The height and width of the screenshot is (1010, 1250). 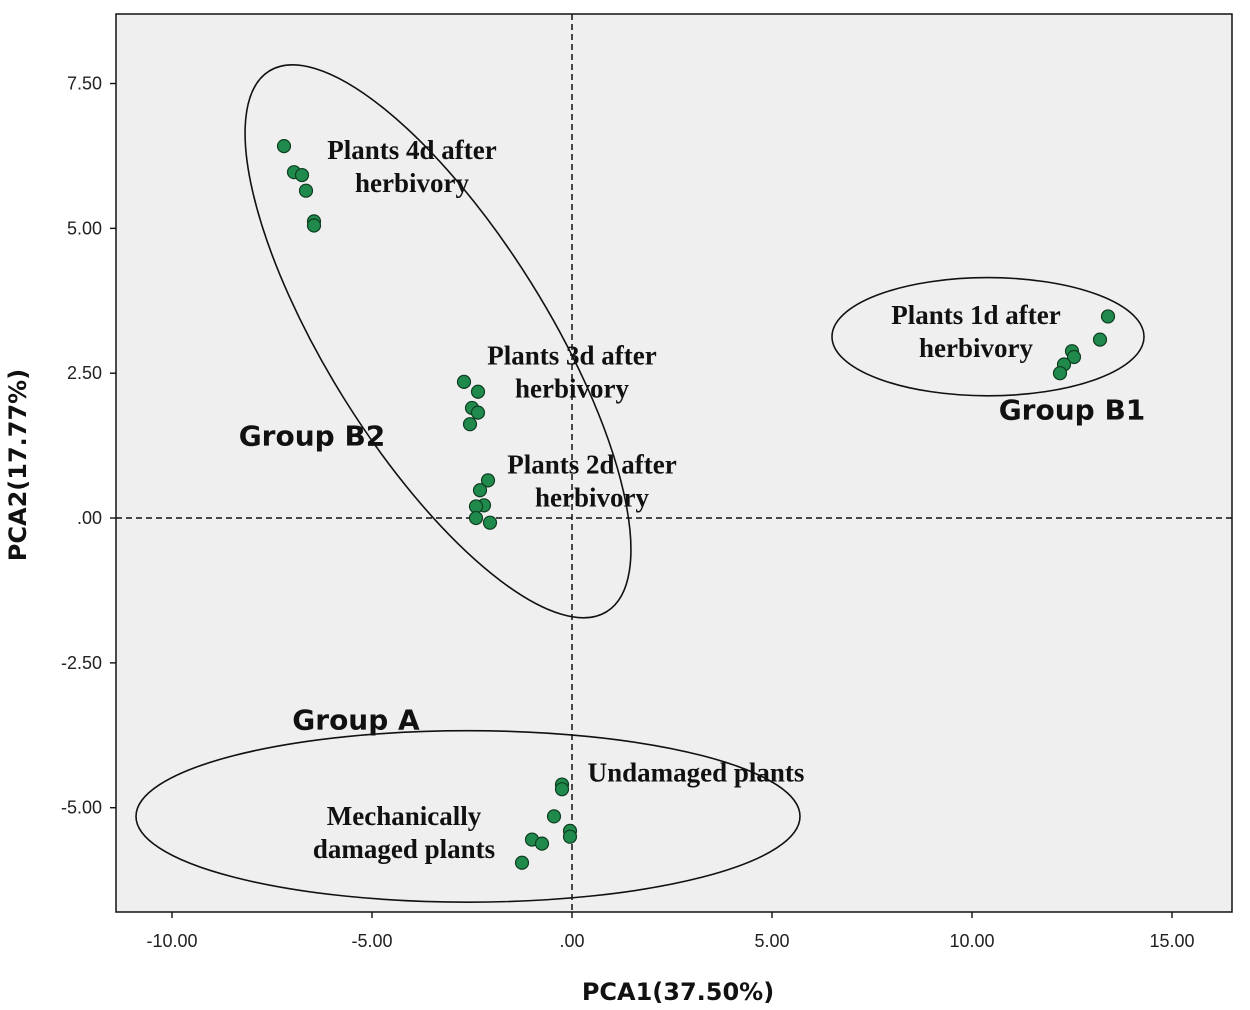 What do you see at coordinates (411, 166) in the screenshot?
I see `cluster-annotation-1: Plants 4d after herbivory` at bounding box center [411, 166].